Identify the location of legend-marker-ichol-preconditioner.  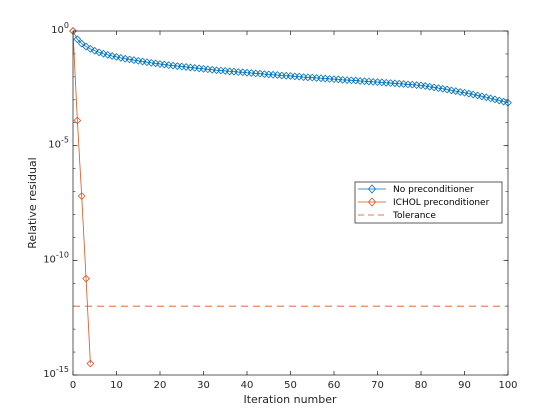
(372, 202).